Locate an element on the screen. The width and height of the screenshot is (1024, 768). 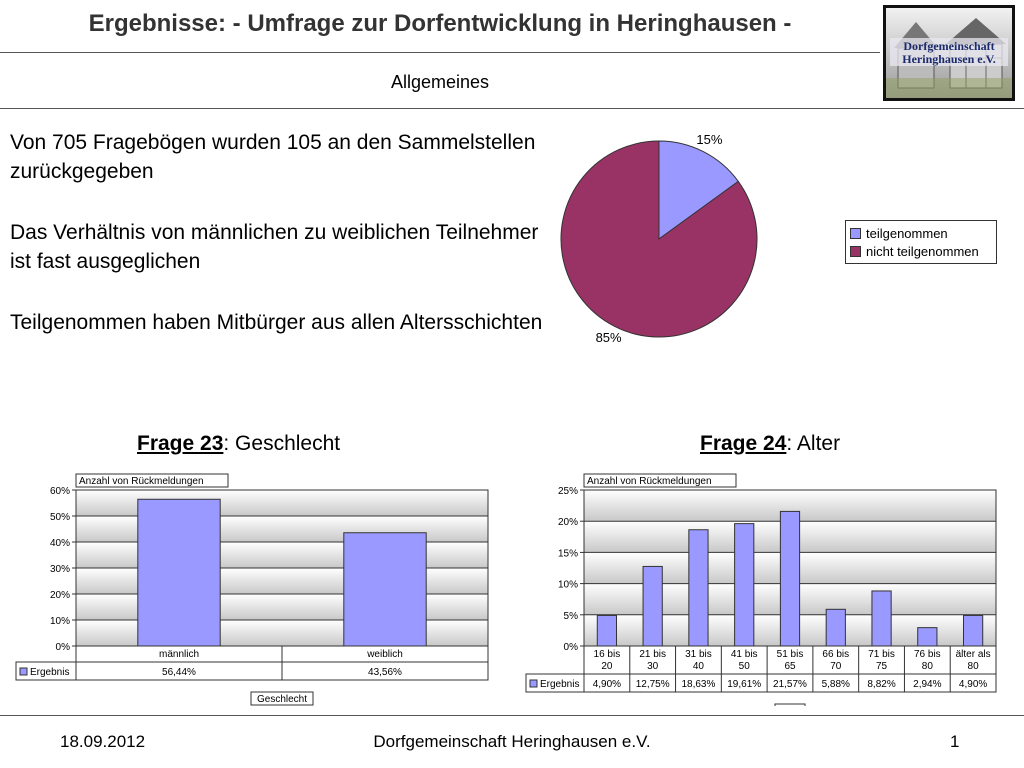
age-data-label: 21,57% is located at coordinates (790, 684).